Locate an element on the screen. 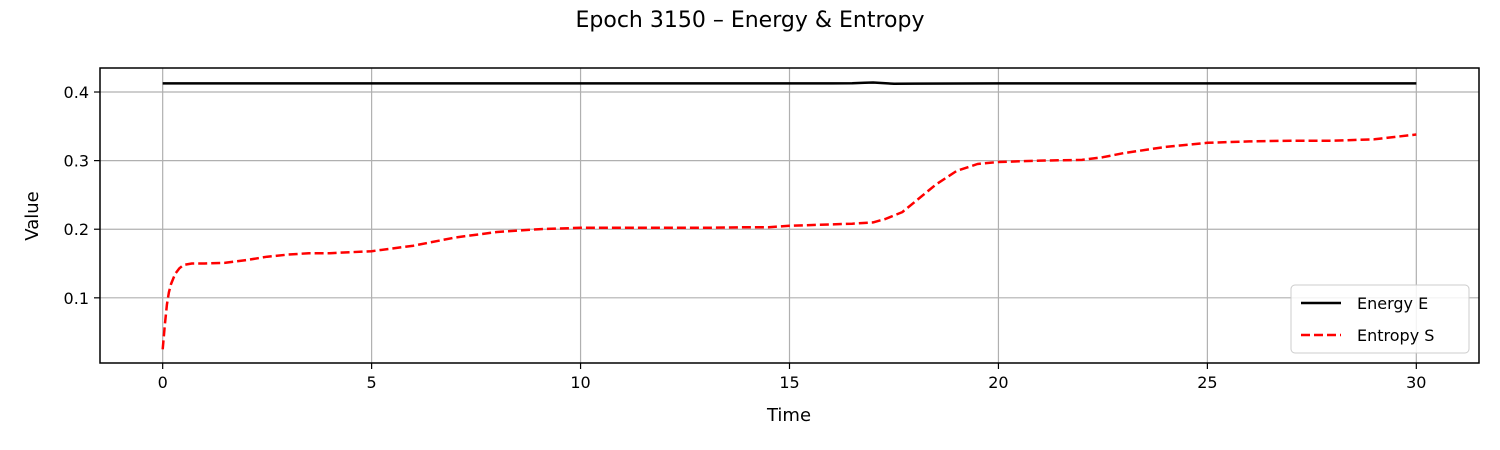 This screenshot has height=450, width=1500. y-axis: 0.1 0.2 0.3 0.4 is located at coordinates (82, 195).